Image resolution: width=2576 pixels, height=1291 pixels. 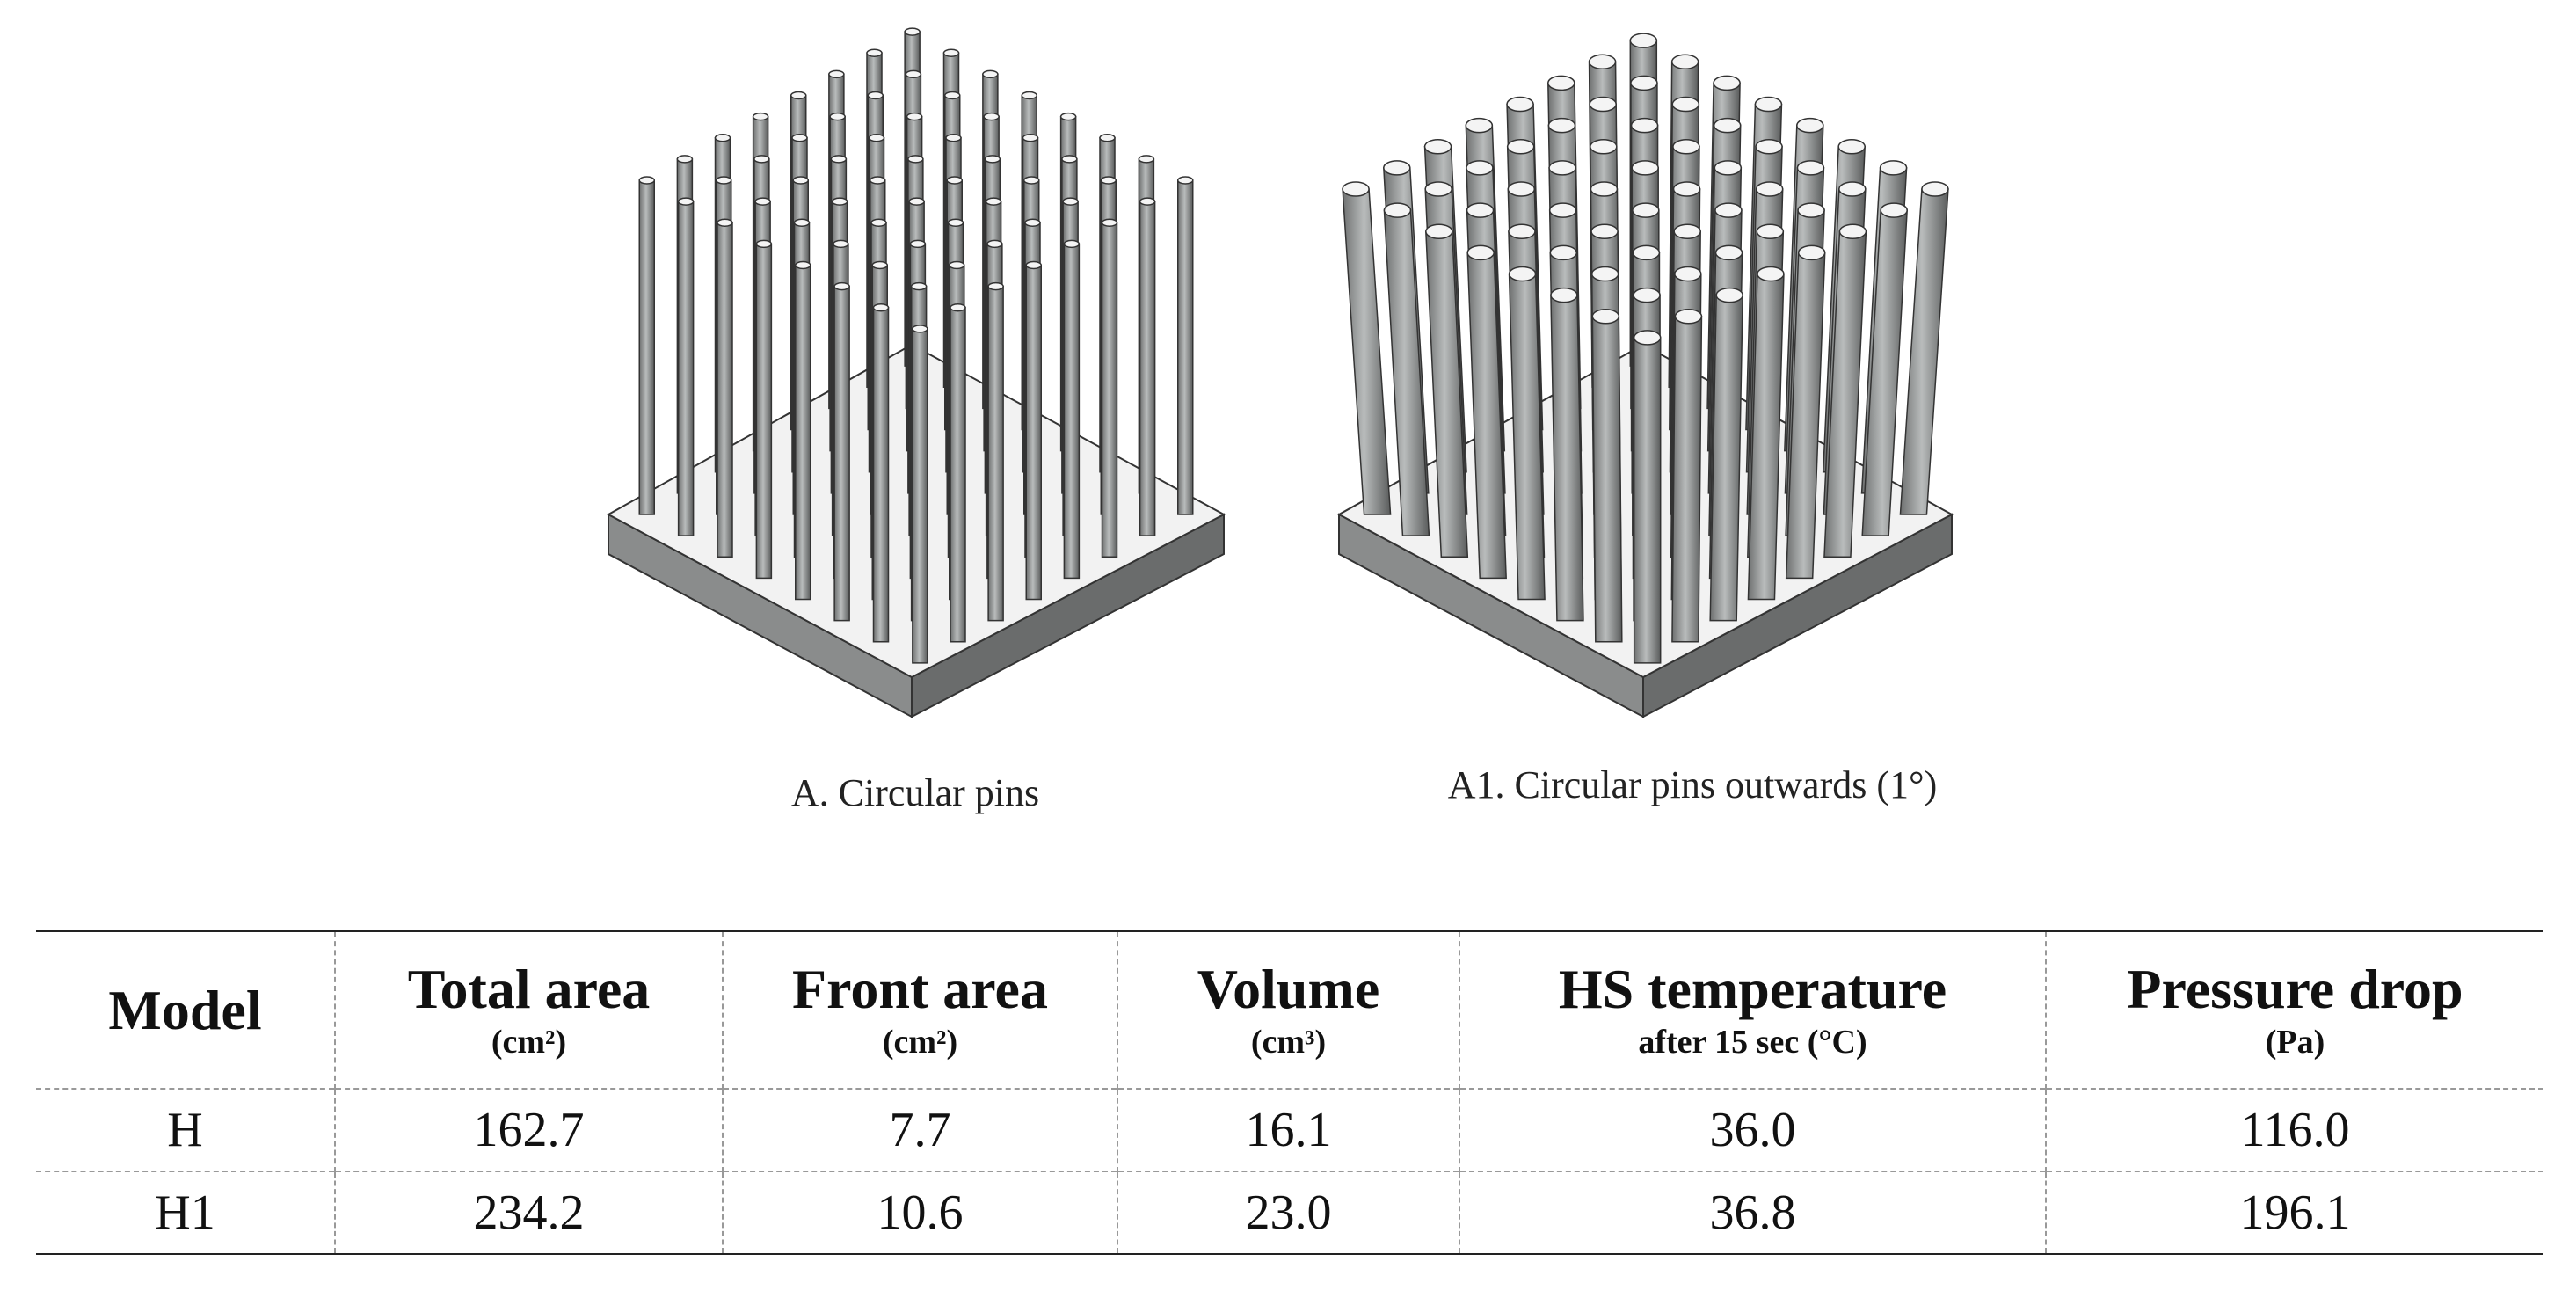 What do you see at coordinates (1692, 784) in the screenshot?
I see `figure-caption: A1. Circular pins outwards (1°)` at bounding box center [1692, 784].